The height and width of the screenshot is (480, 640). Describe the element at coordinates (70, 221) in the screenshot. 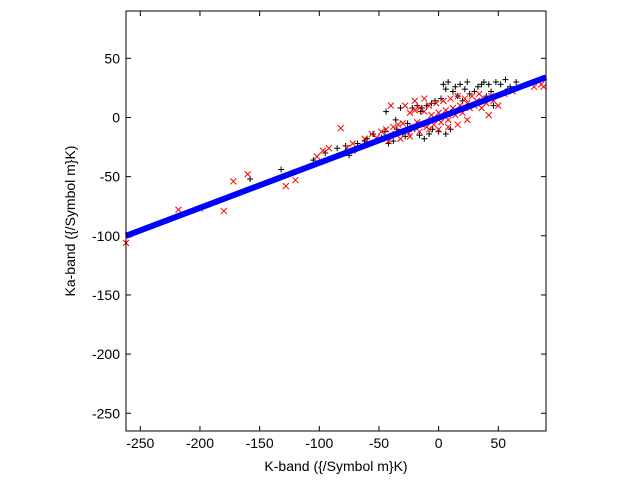

I see `y-axis-label: Ka-band ({/Symbol m}K)` at that location.